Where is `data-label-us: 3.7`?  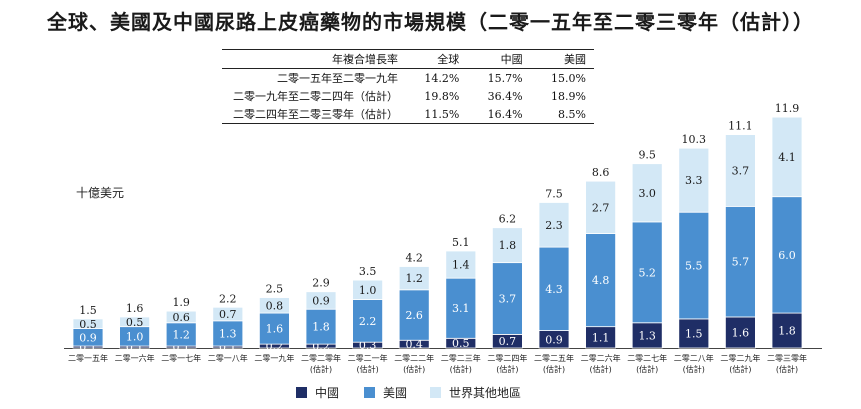 data-label-us: 3.7 is located at coordinates (508, 299).